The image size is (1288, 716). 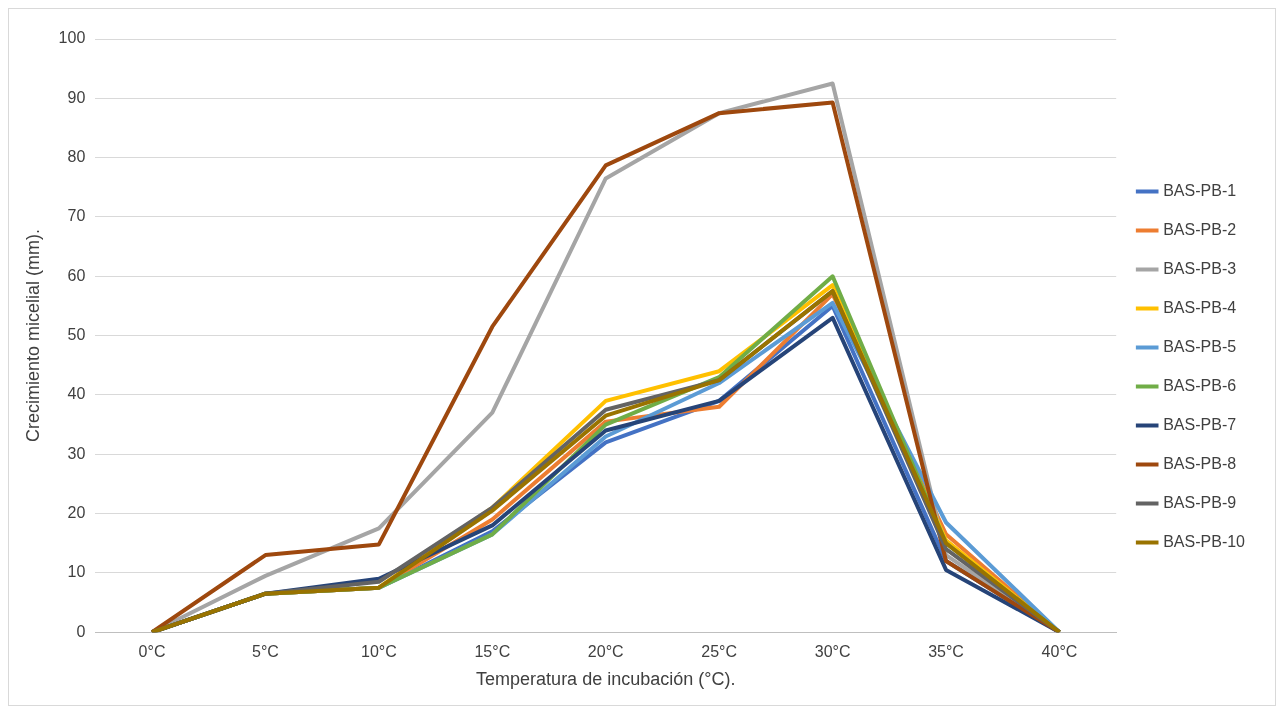 What do you see at coordinates (606, 679) in the screenshot?
I see `x-axis-title: Temperatura de incubación (°C).` at bounding box center [606, 679].